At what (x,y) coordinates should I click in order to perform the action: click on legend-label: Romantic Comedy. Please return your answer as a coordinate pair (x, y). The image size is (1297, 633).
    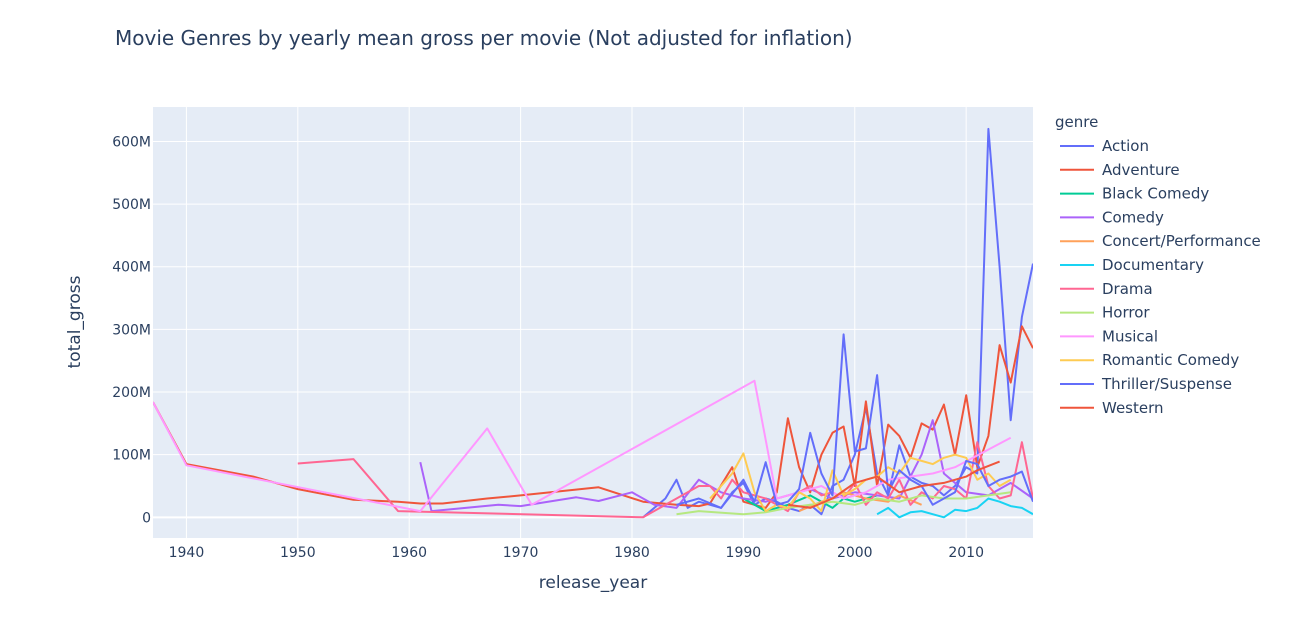
    Looking at the image, I should click on (1170, 360).